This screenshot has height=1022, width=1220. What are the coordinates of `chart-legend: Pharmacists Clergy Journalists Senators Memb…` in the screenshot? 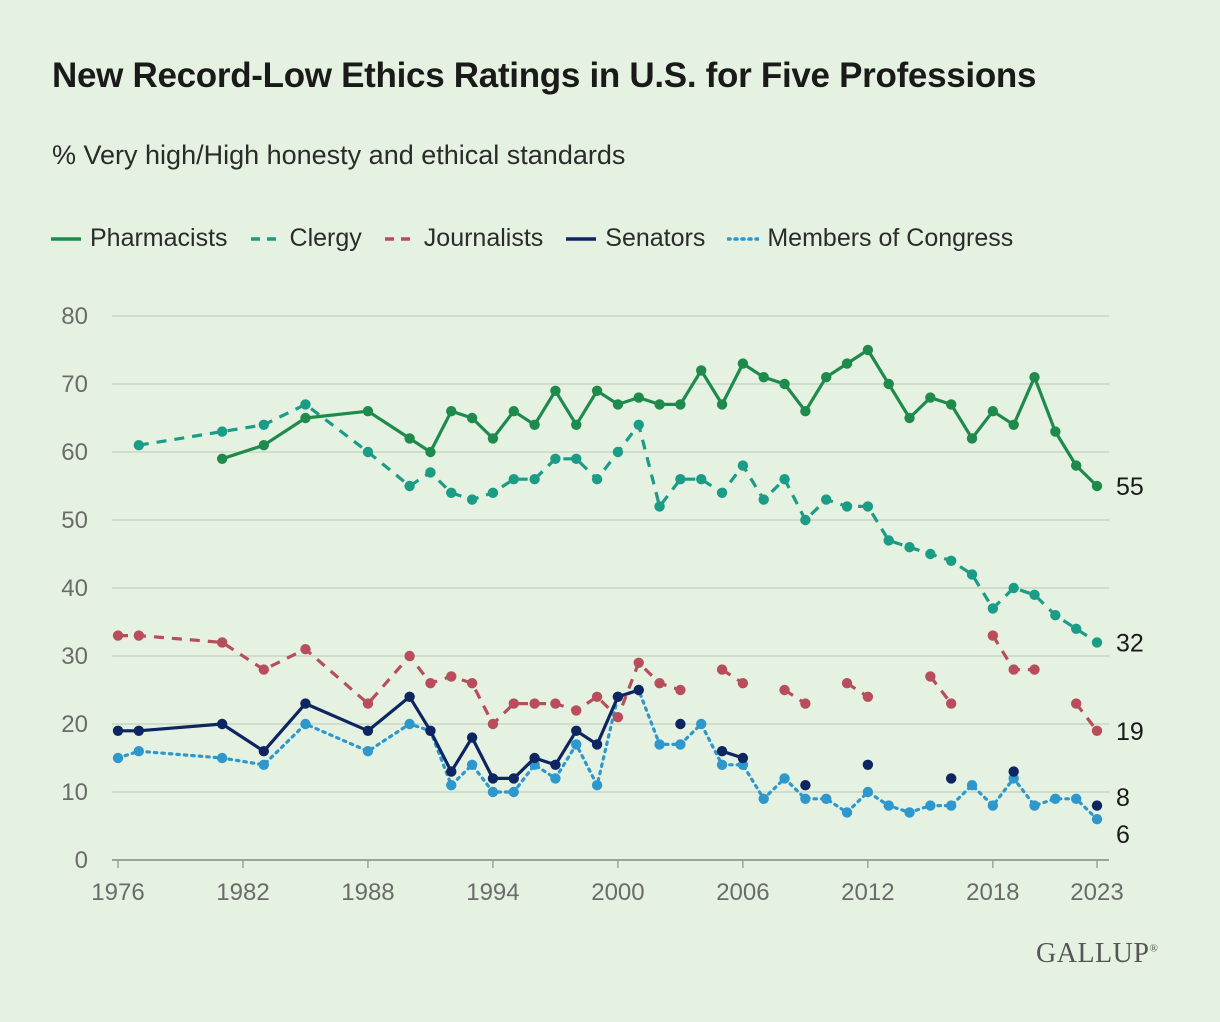 It's located at (531, 238).